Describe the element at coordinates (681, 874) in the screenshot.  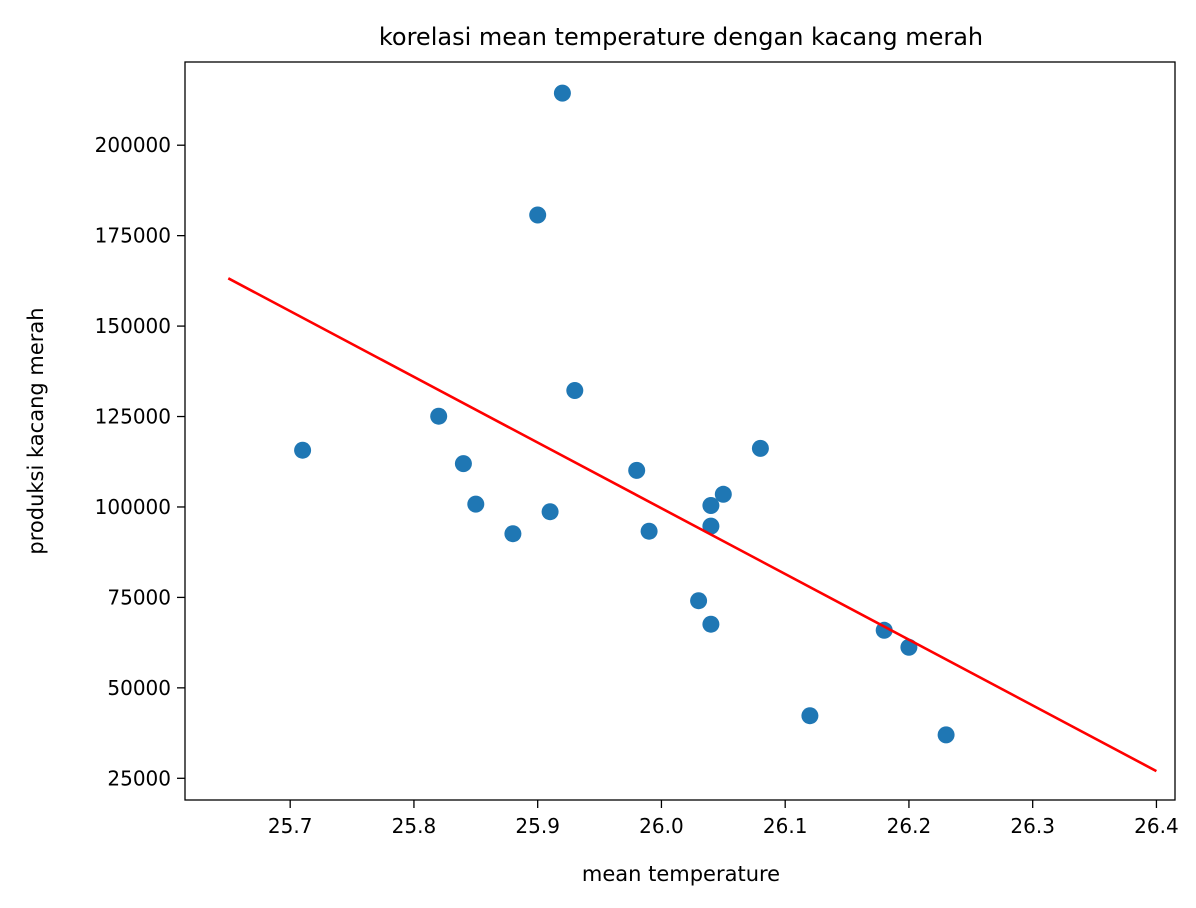
I see `x-axis-label: mean temperature` at that location.